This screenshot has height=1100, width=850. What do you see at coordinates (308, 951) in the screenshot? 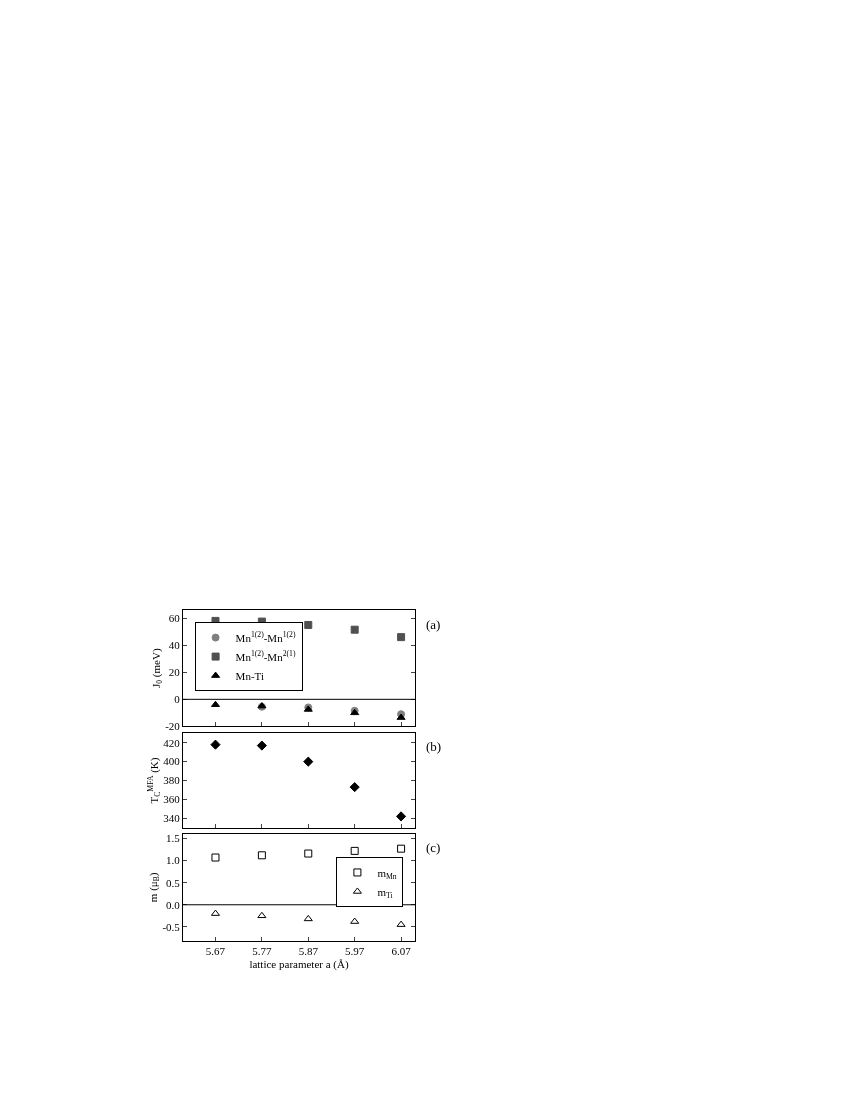
I see `x-tick-label: 5.87` at bounding box center [308, 951].